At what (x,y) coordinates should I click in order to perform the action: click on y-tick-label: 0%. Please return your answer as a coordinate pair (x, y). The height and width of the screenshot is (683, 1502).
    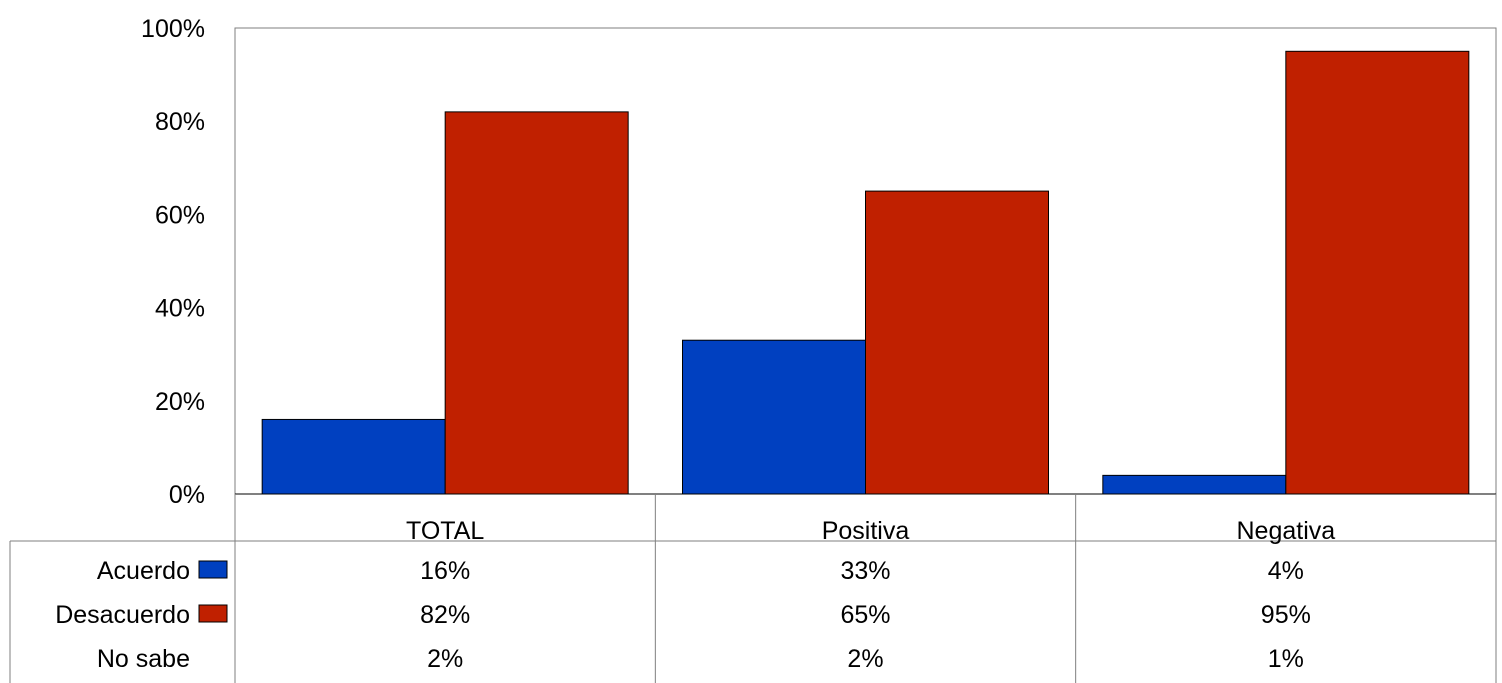
    Looking at the image, I should click on (187, 495).